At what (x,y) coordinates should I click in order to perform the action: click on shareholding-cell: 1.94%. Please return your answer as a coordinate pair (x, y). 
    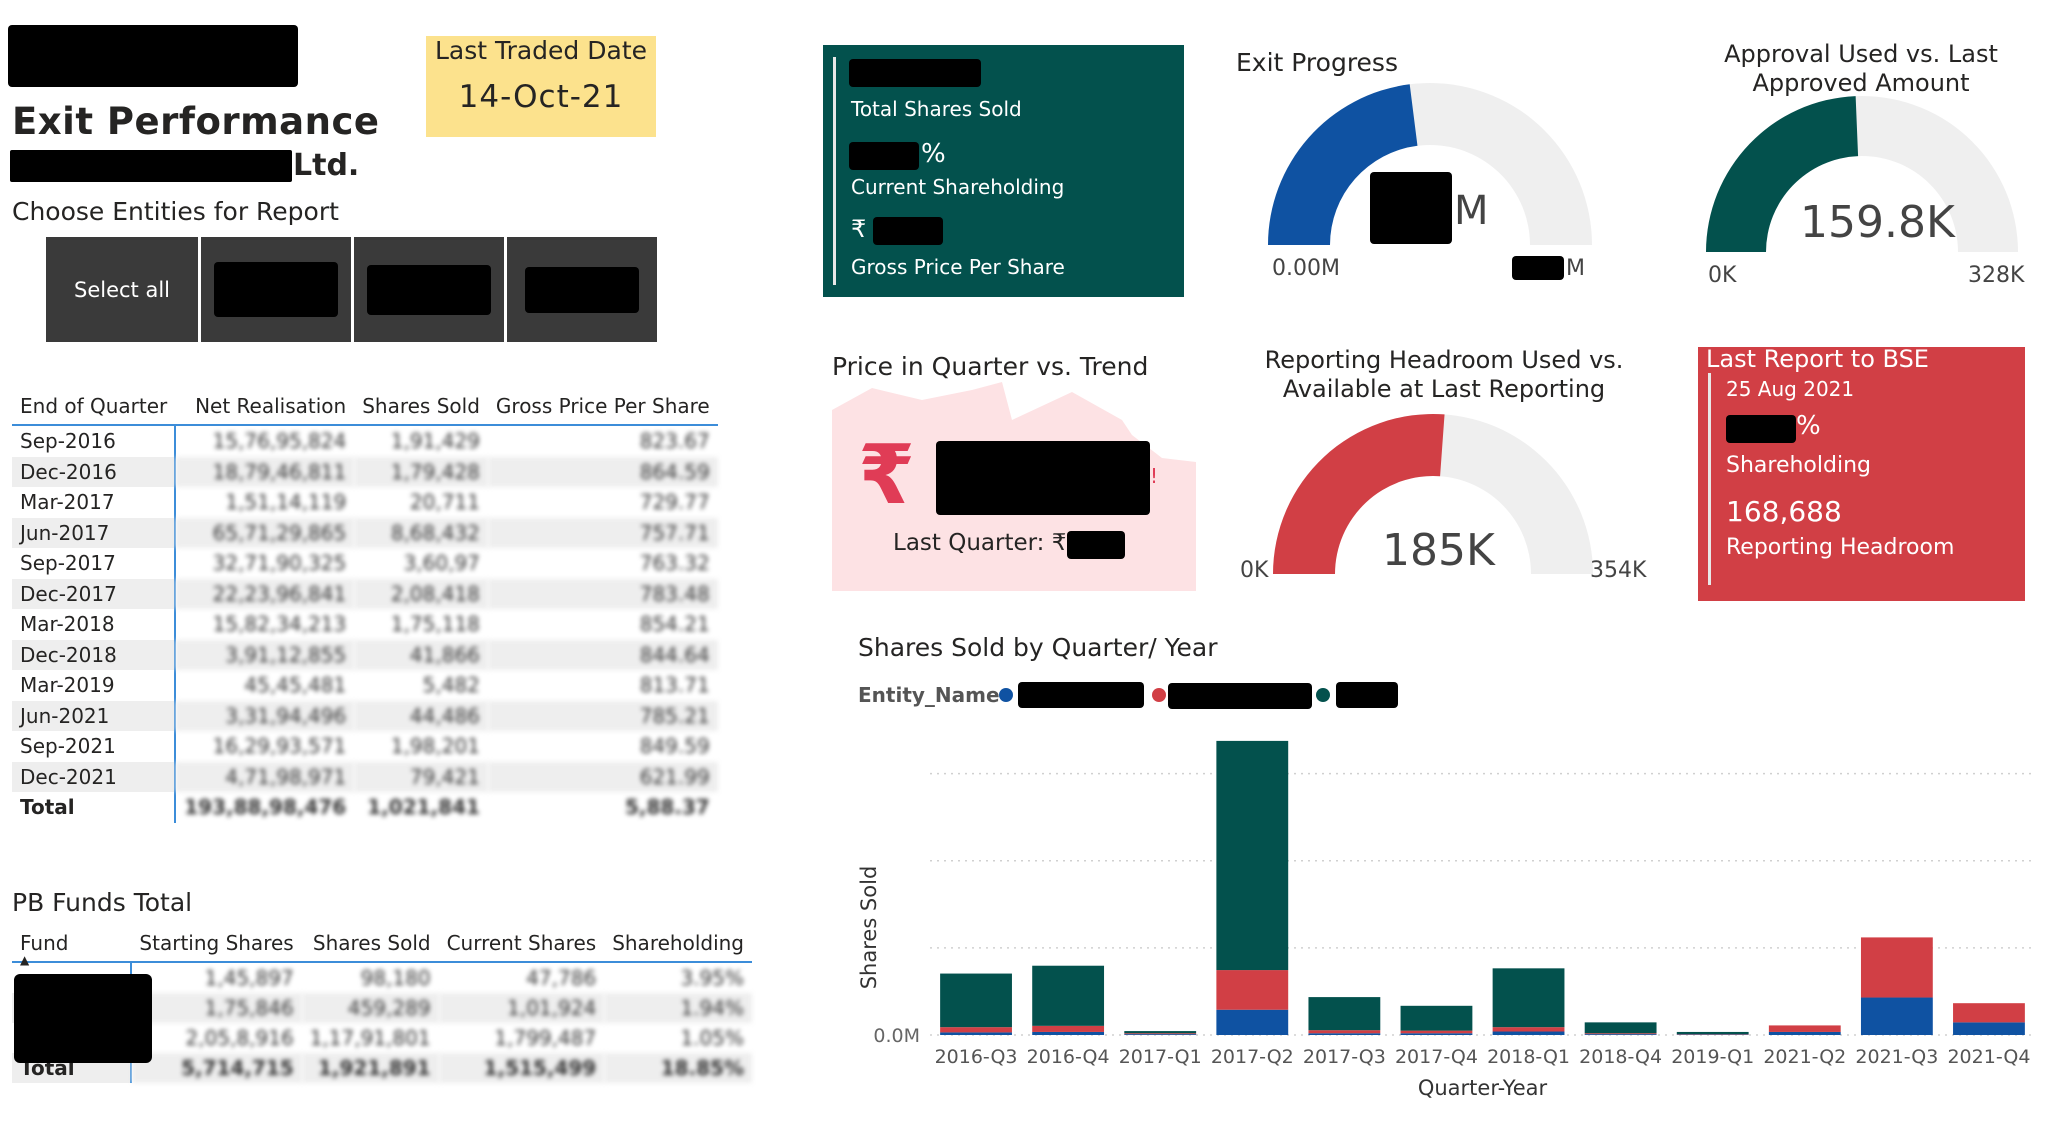
    Looking at the image, I should click on (678, 1008).